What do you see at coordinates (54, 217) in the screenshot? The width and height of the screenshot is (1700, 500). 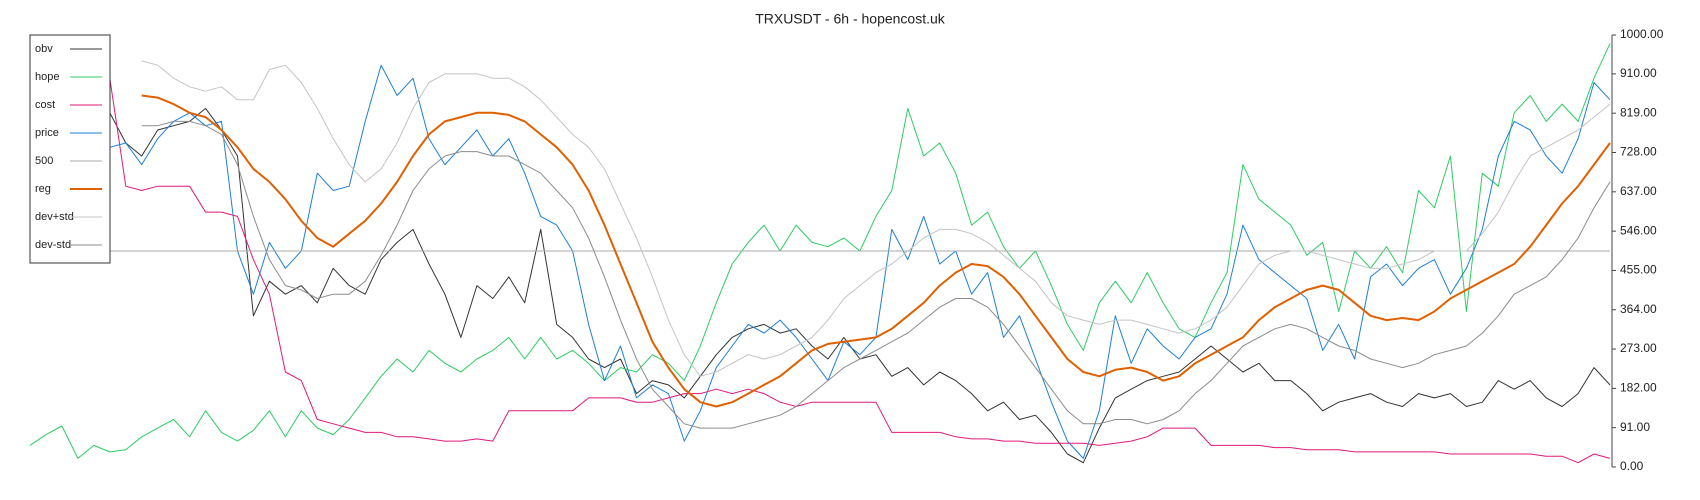 I see `legend-label: dev+std` at bounding box center [54, 217].